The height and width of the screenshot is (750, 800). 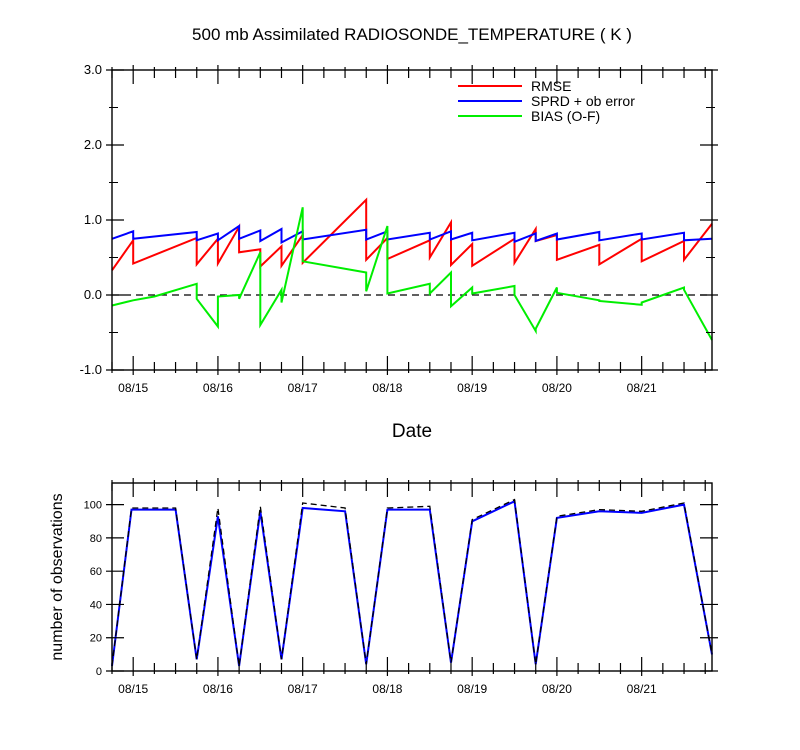 I want to click on top-series-lines, so click(x=412, y=269).